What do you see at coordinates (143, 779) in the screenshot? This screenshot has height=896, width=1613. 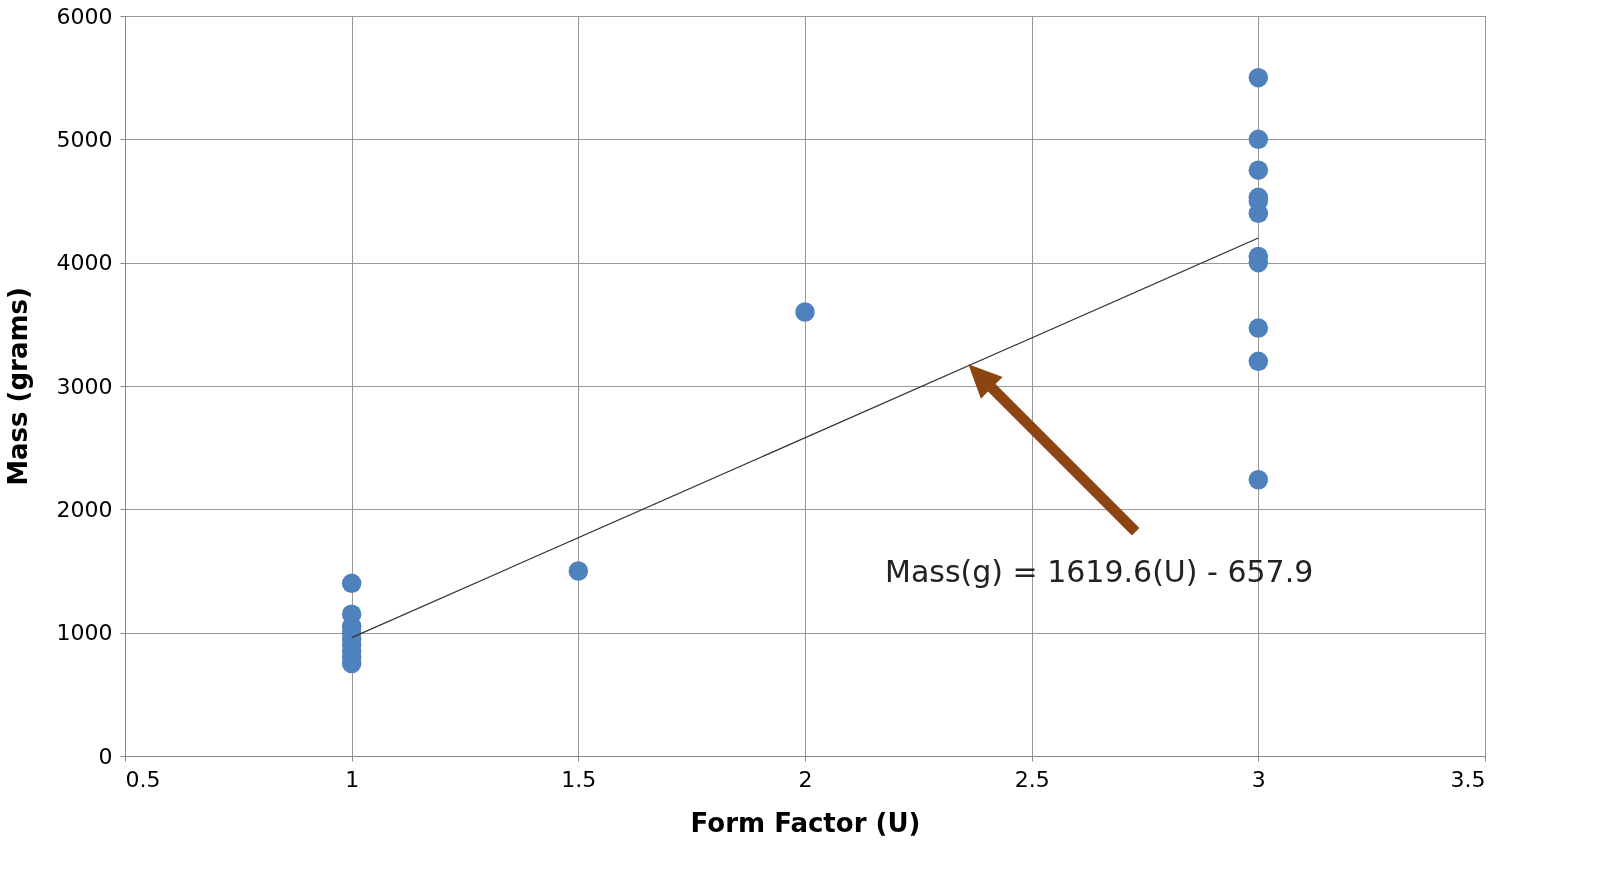 I see `x-tick-label: 0.5` at bounding box center [143, 779].